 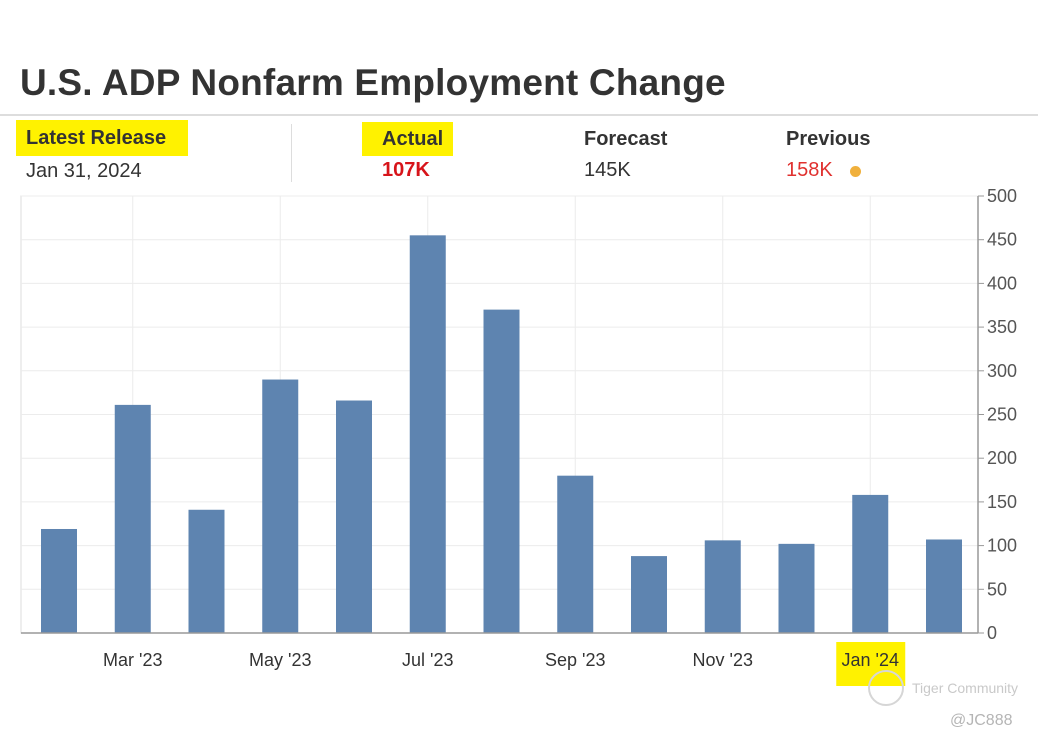 I want to click on actual-value: 107K, so click(x=406, y=170).